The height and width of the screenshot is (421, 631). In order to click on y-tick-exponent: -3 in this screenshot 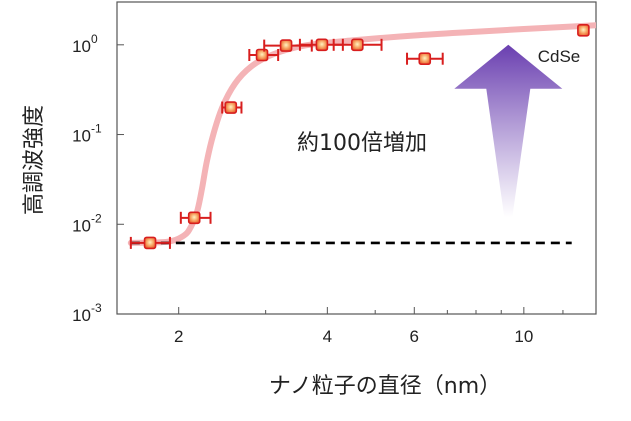, I will do `click(96, 308)`.